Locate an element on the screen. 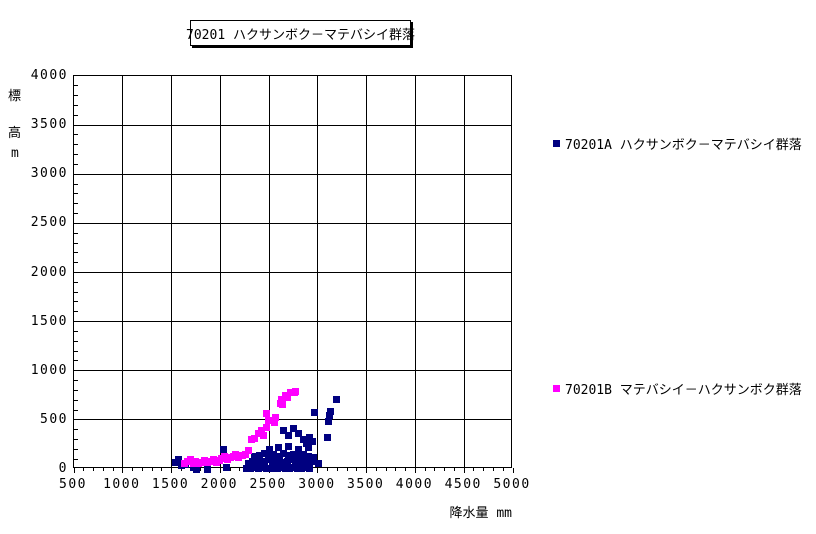 The height and width of the screenshot is (534, 816). y-tick-label: 1000 is located at coordinates (49, 370).